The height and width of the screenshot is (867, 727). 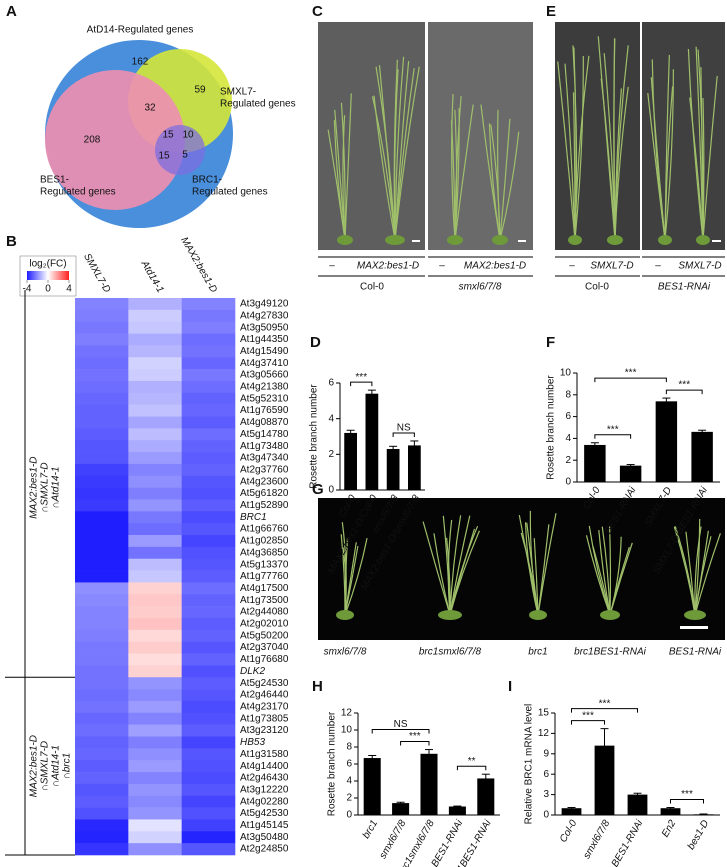 What do you see at coordinates (264, 469) in the screenshot?
I see `row-label: At2g37760` at bounding box center [264, 469].